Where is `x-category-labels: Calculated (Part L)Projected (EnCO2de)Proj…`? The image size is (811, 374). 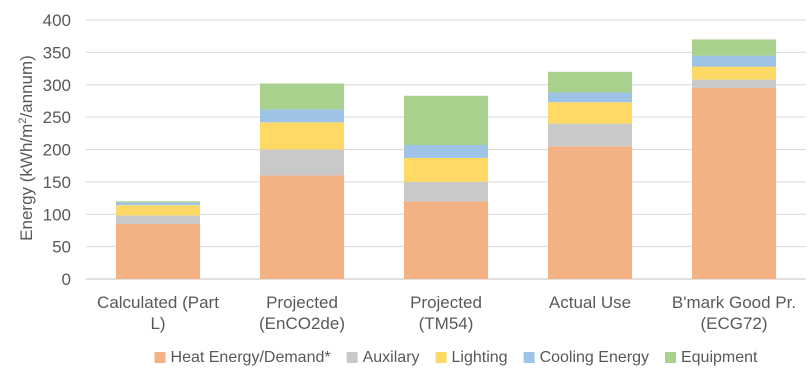 x-category-labels: Calculated (Part L)Projected (EnCO2de)Proj… is located at coordinates (446, 313).